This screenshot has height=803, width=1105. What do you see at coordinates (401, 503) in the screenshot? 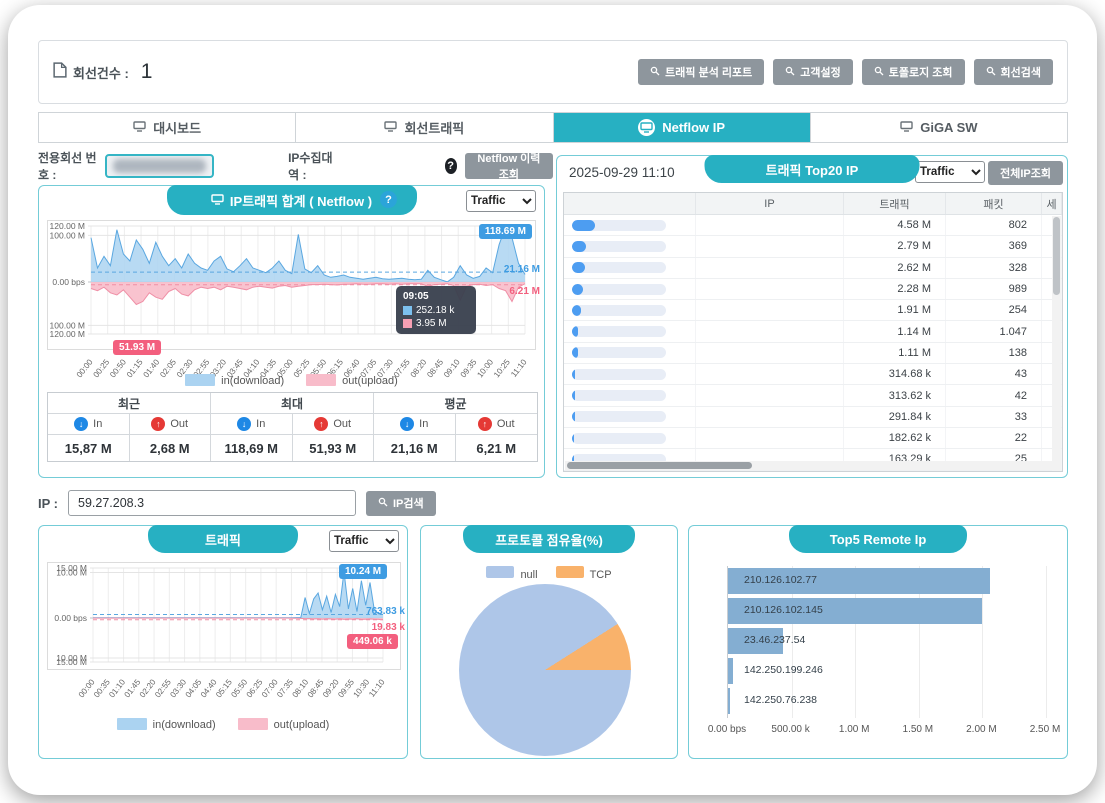
I see `ip-search-button: IP검색` at bounding box center [401, 503].